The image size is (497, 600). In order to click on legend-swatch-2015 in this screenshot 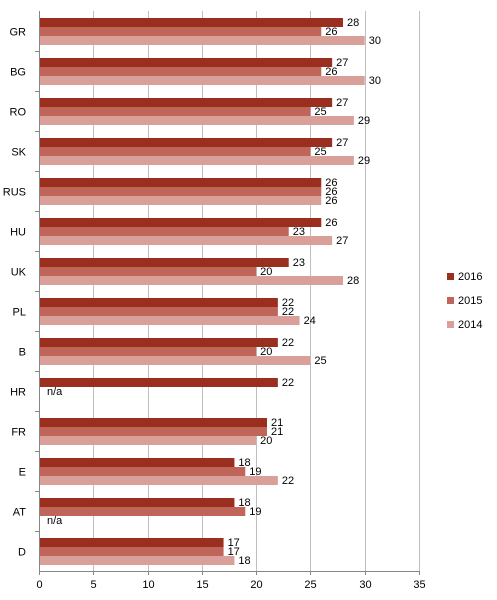, I will do `click(450, 300)`.